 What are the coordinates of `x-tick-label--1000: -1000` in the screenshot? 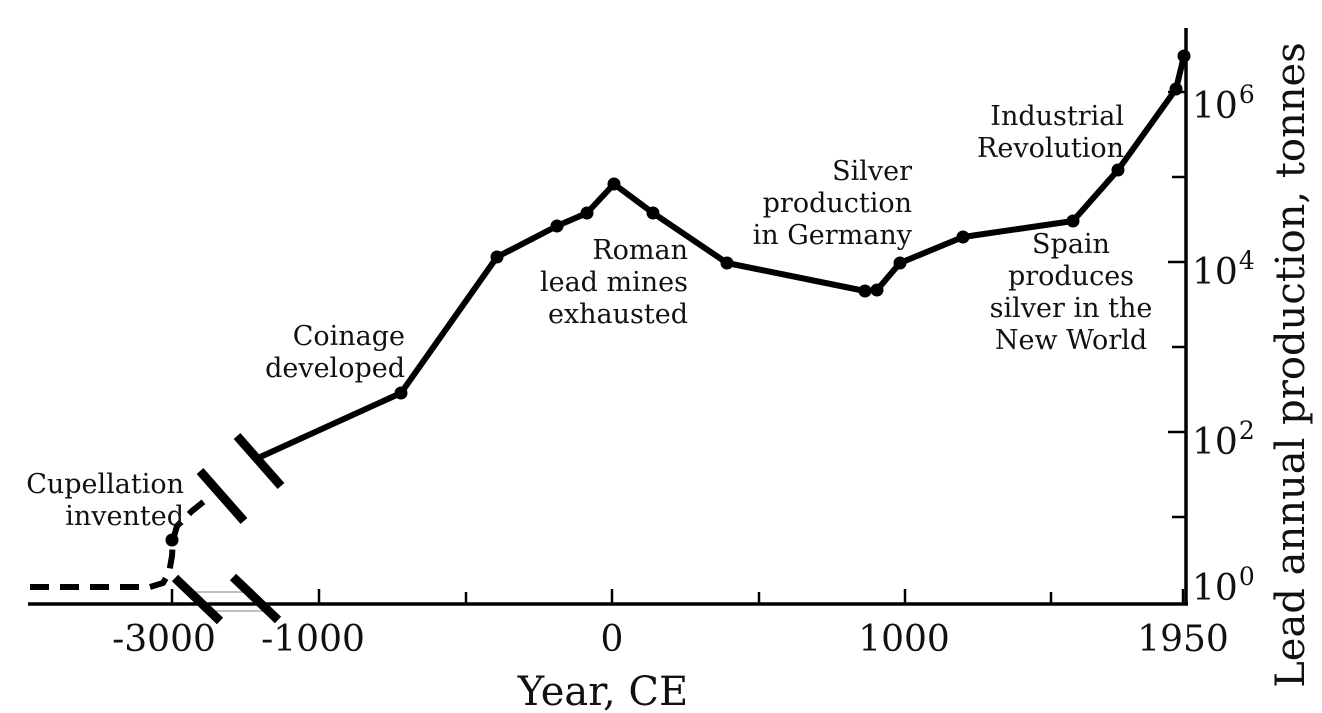 It's located at (313, 639).